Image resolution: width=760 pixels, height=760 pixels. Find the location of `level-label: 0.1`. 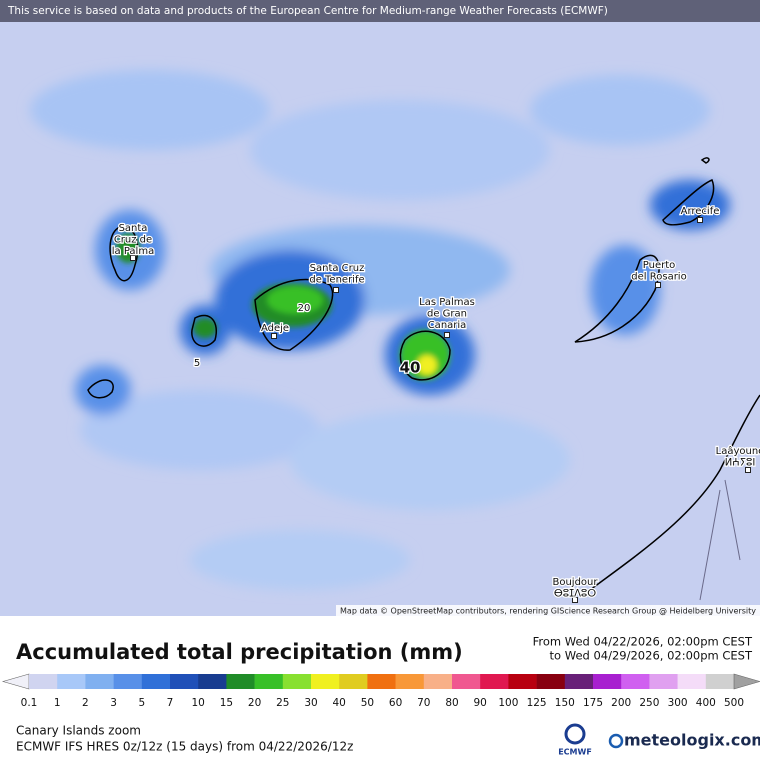

level-label: 0.1 is located at coordinates (29, 703).